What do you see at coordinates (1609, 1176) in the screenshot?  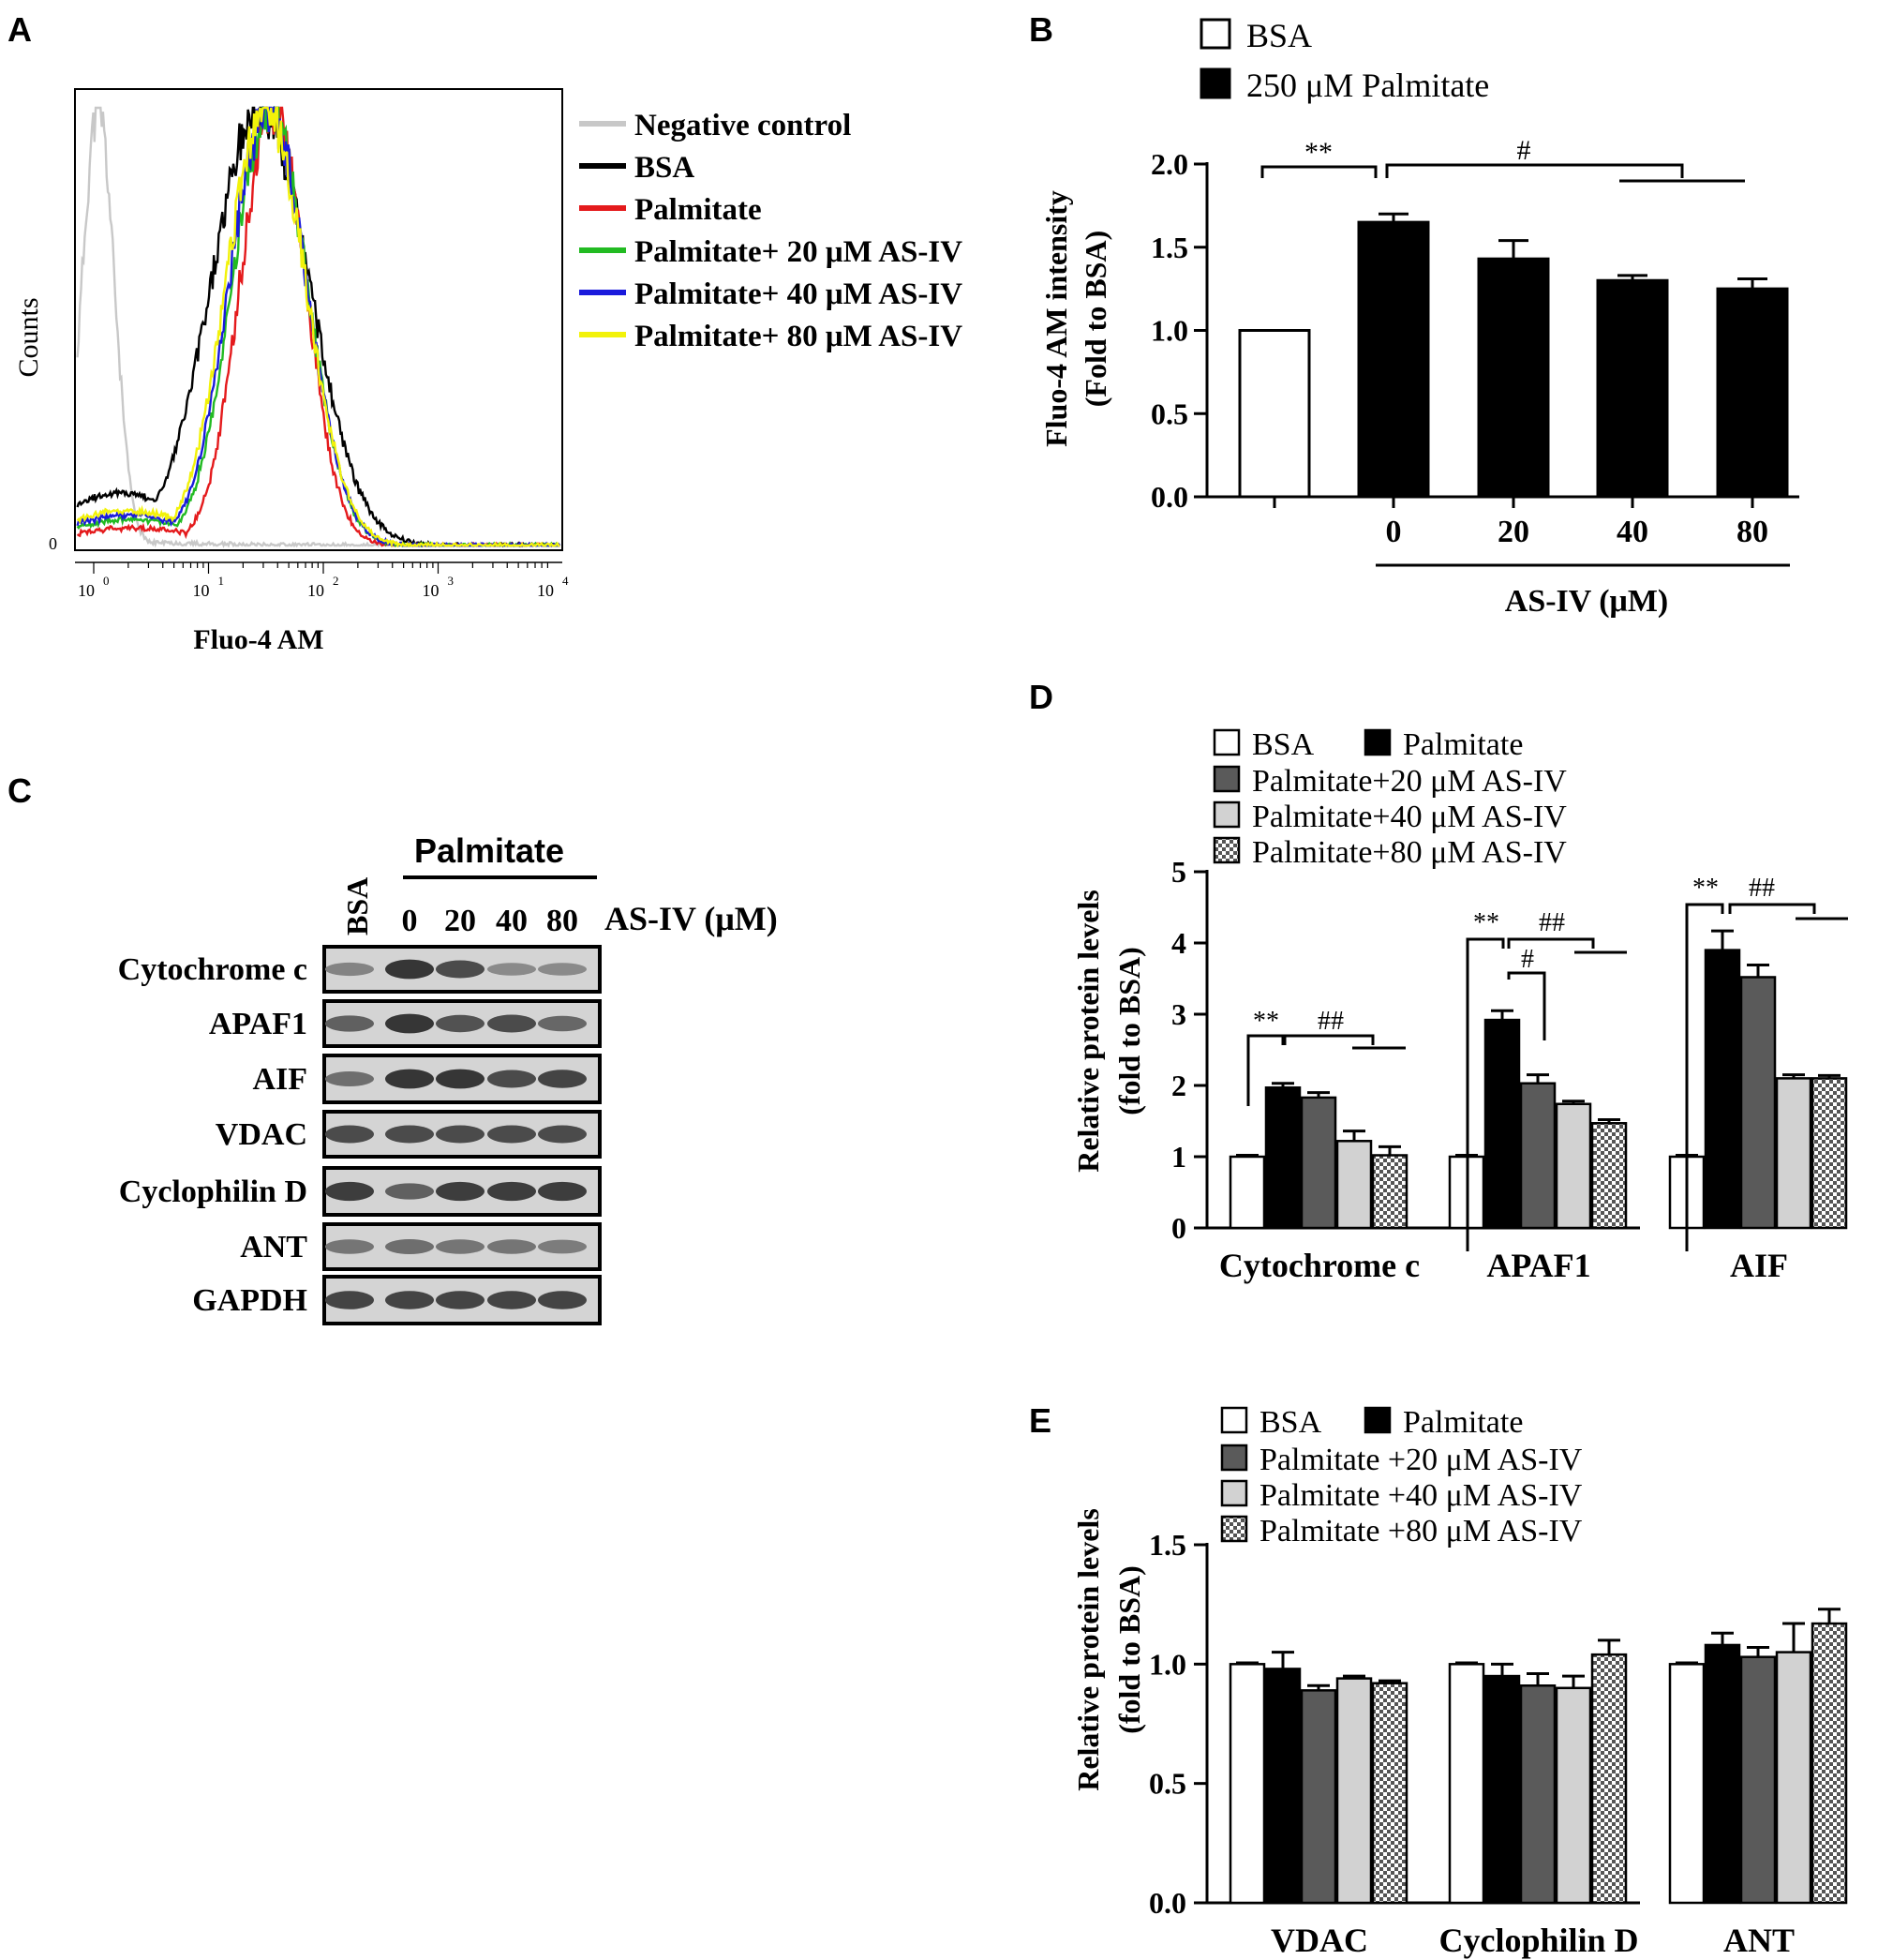 I see `bar-apaf1-palmitate-80-m-as-iv` at bounding box center [1609, 1176].